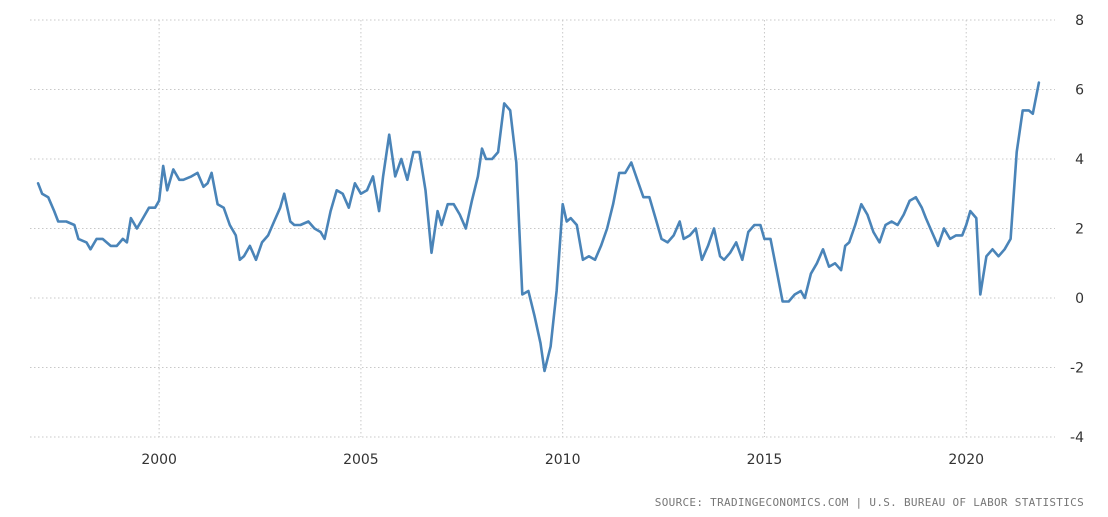 The height and width of the screenshot is (517, 1108). I want to click on y-tick-label: 8, so click(1079, 21).